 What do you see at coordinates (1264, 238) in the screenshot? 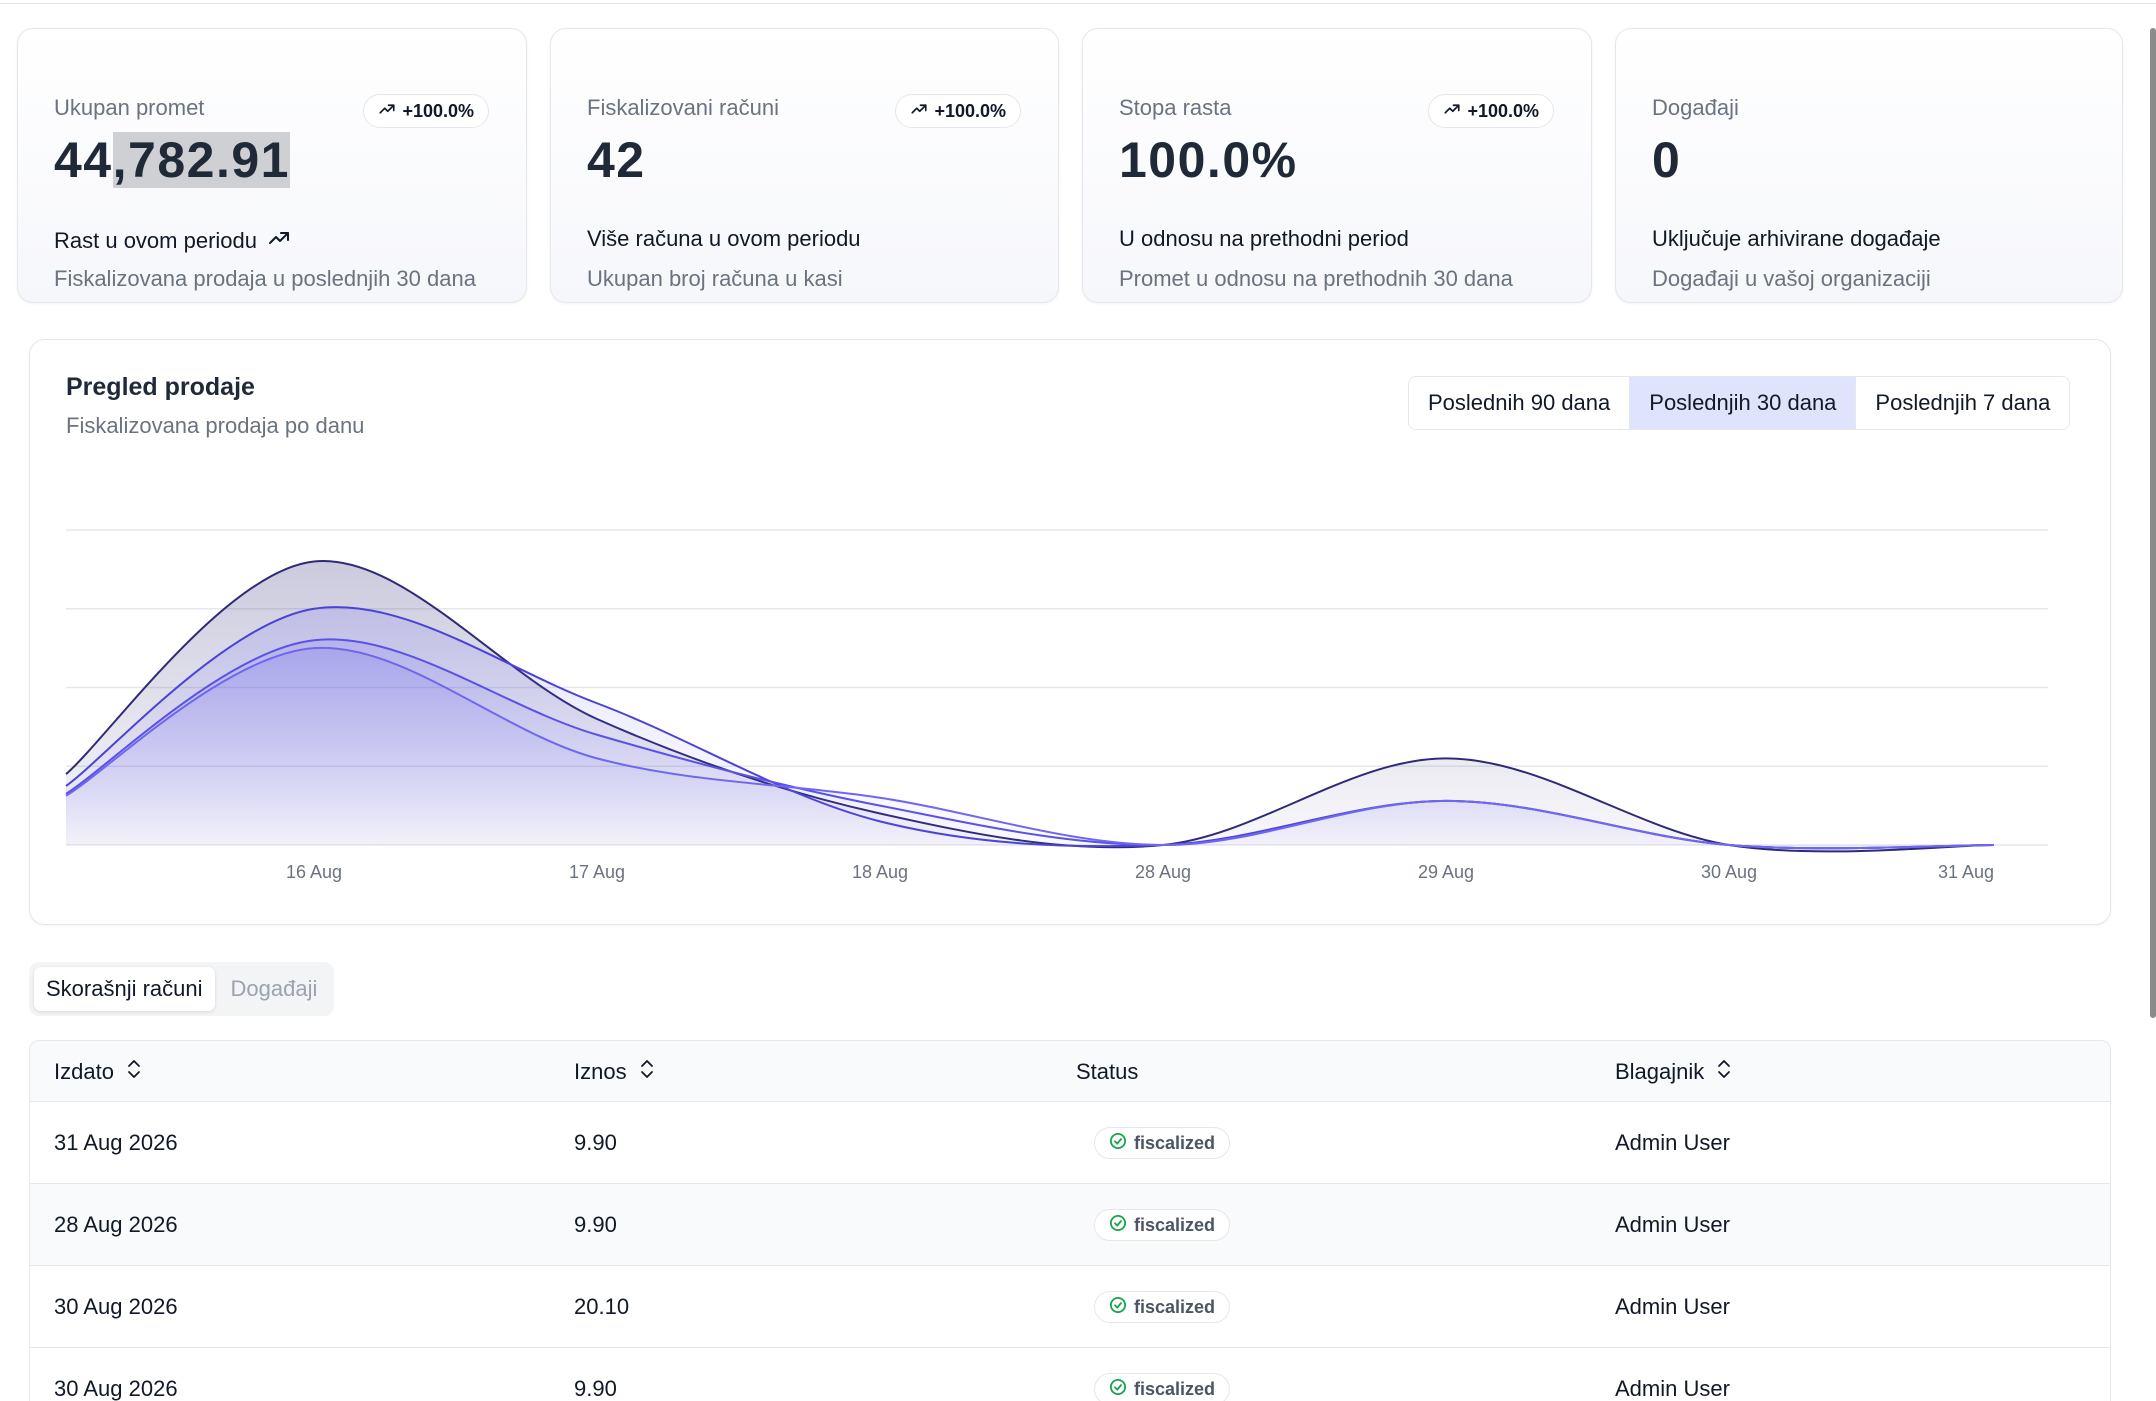
I see `stat-footer-title: U odnosu na prethodni period` at bounding box center [1264, 238].